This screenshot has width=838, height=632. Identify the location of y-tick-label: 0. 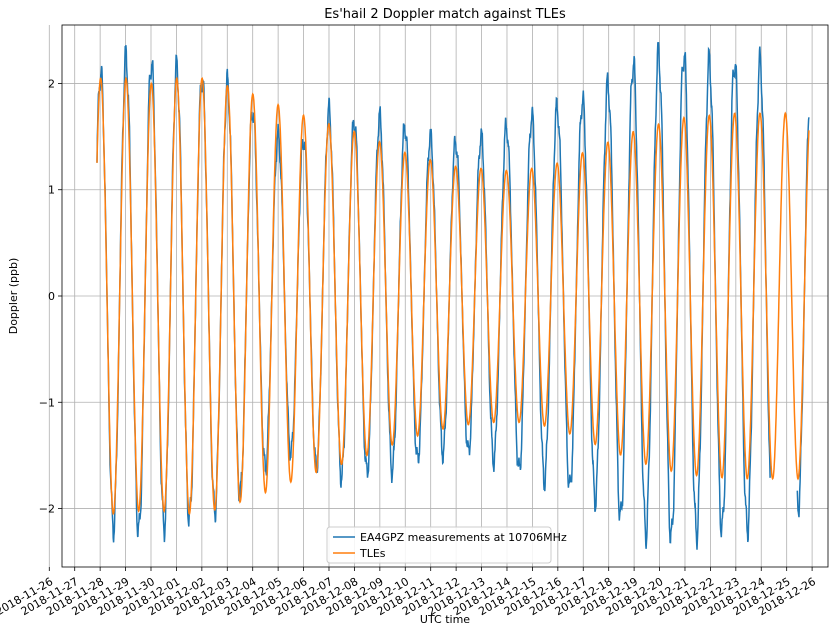
(51, 296).